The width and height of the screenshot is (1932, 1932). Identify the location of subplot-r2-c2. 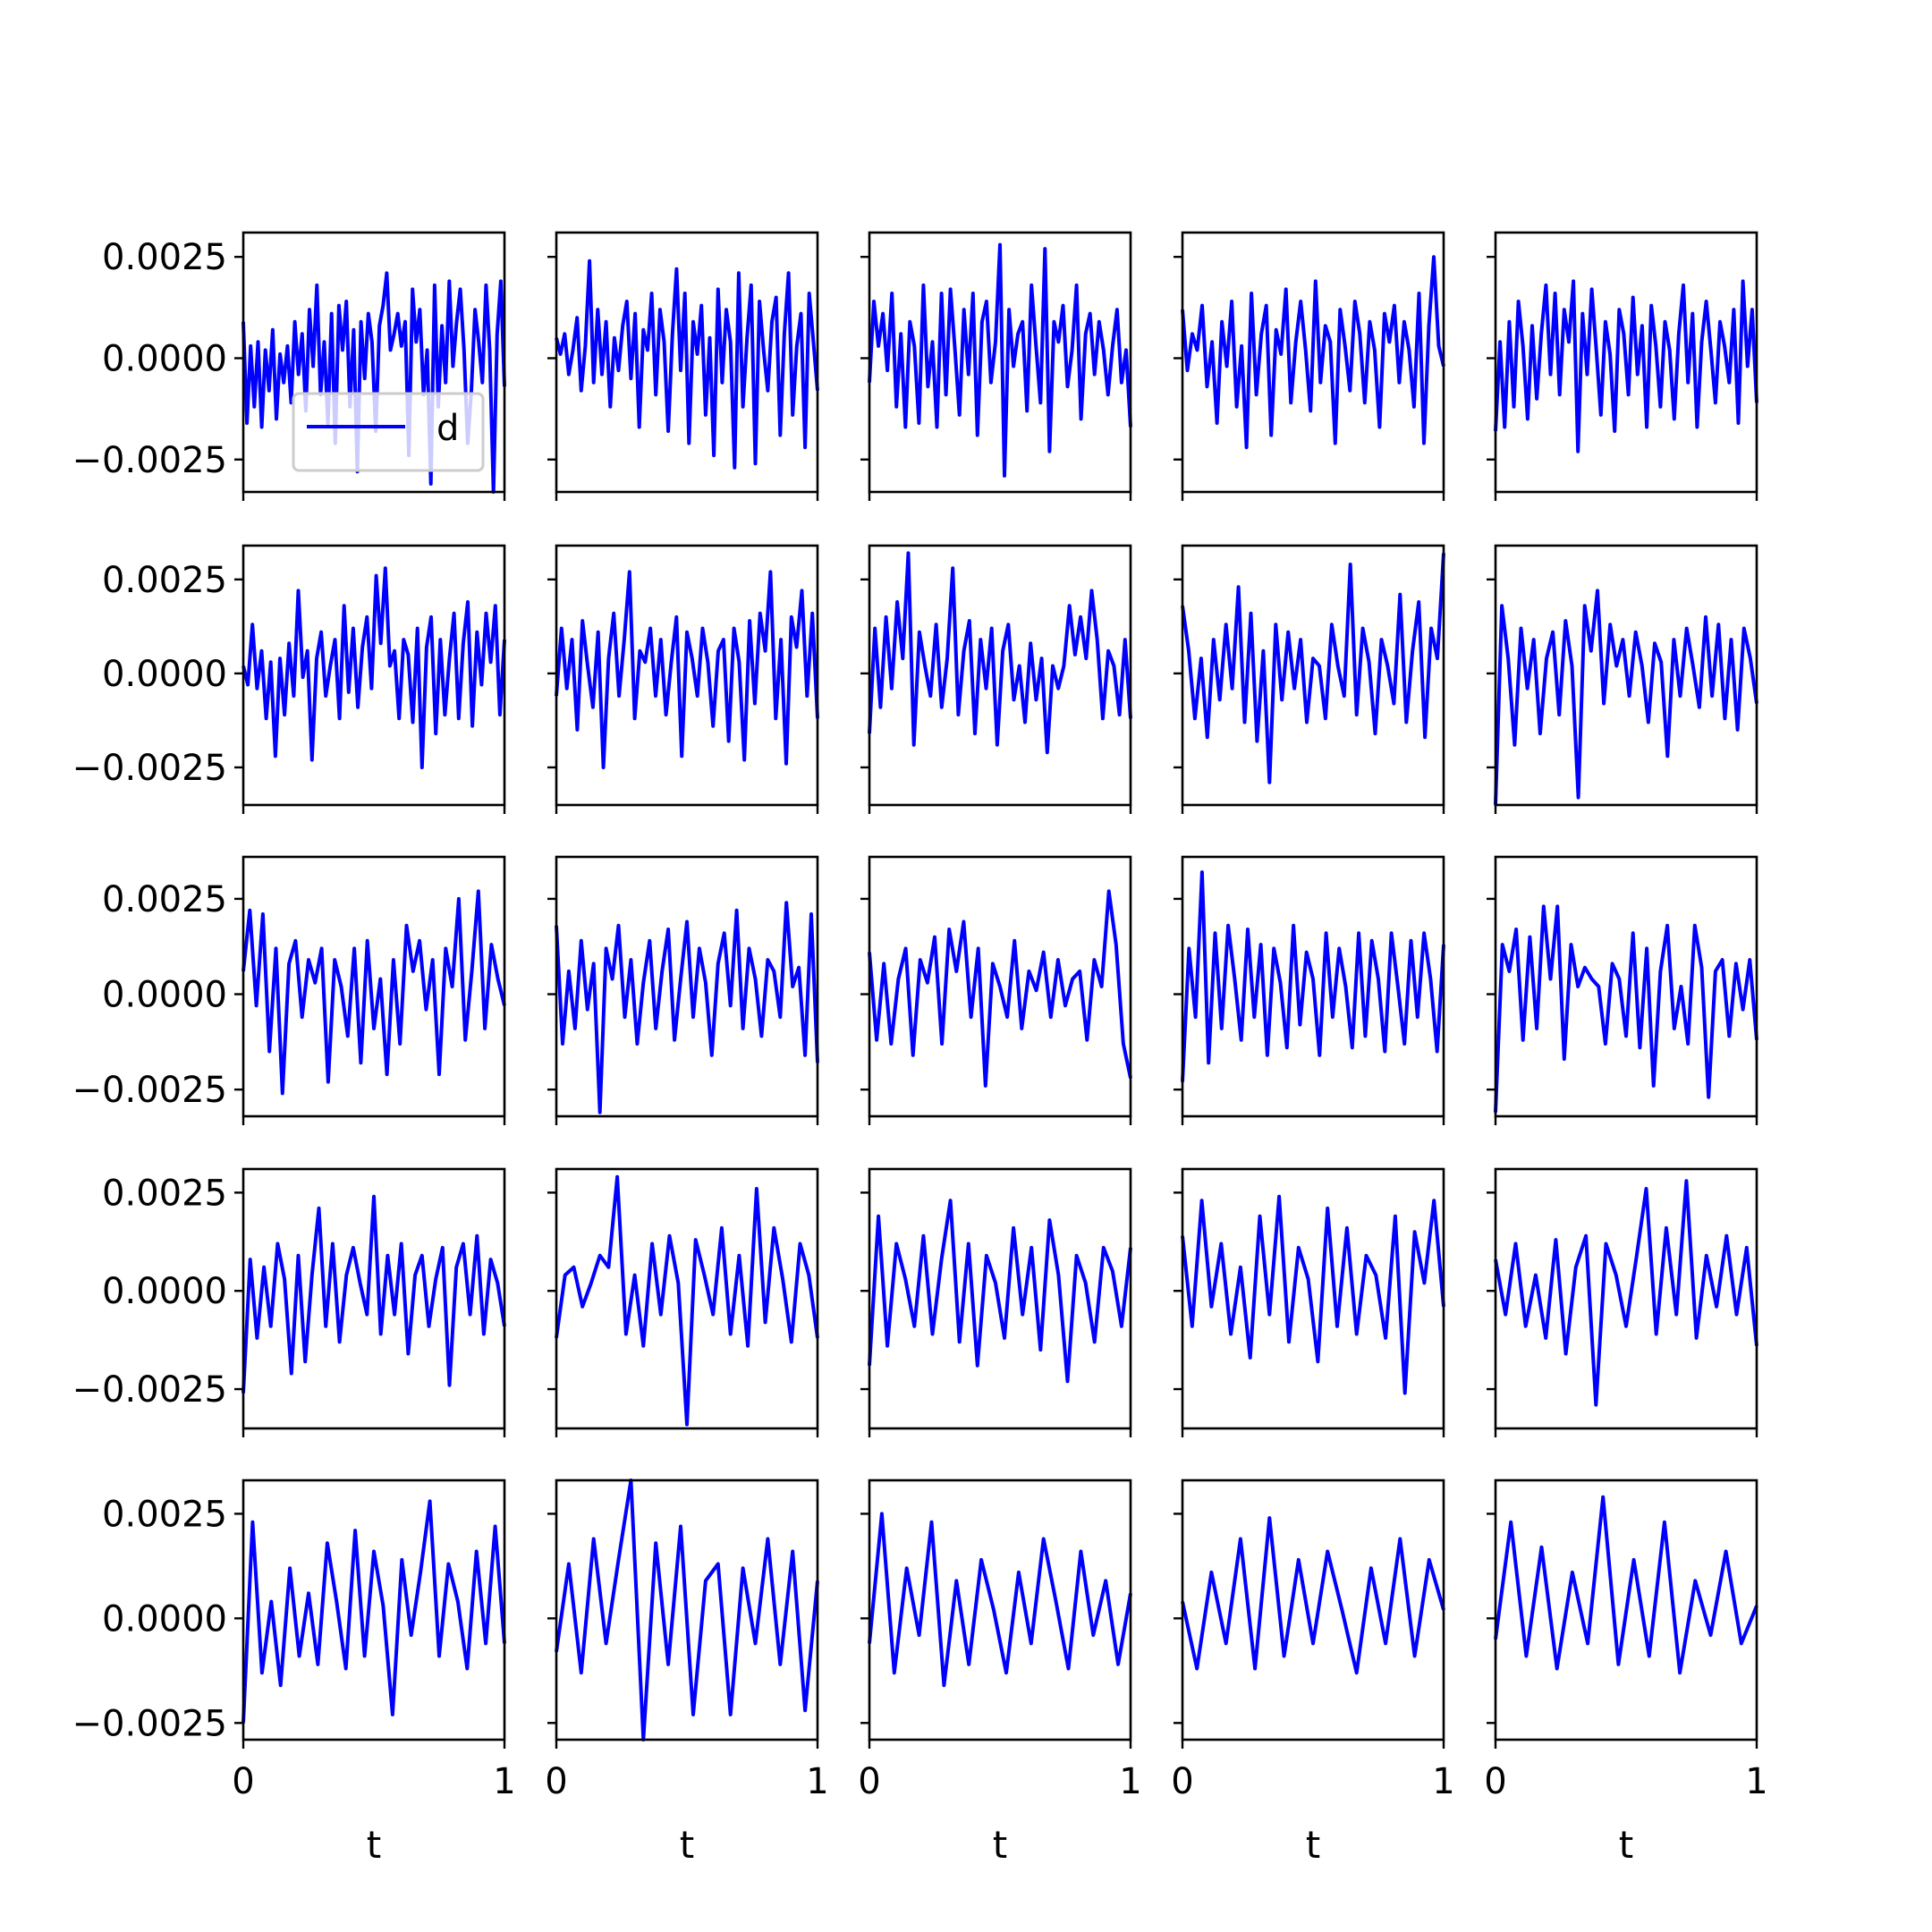
(683, 679).